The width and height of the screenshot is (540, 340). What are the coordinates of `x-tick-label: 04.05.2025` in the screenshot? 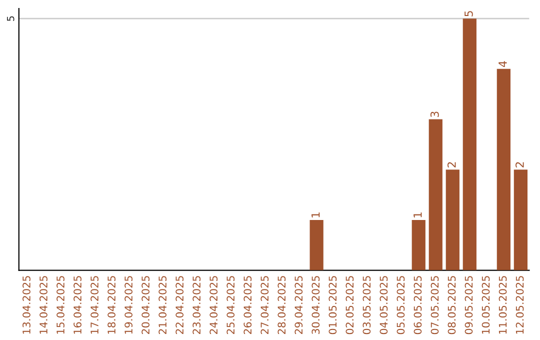 It's located at (384, 305).